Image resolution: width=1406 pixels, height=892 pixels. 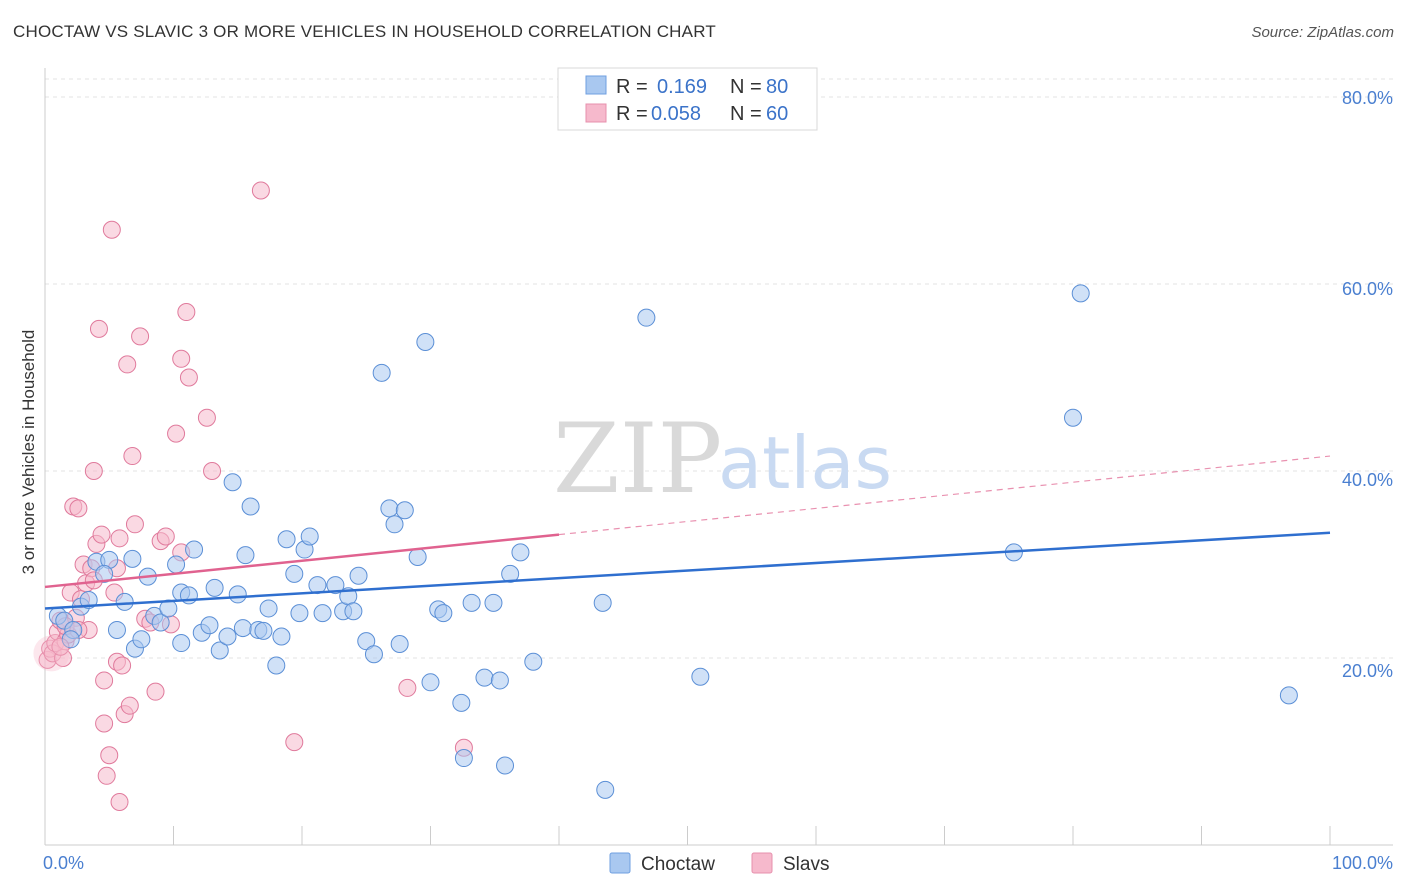 What do you see at coordinates (687, 570) in the screenshot?
I see `trend-line-choctaw` at bounding box center [687, 570].